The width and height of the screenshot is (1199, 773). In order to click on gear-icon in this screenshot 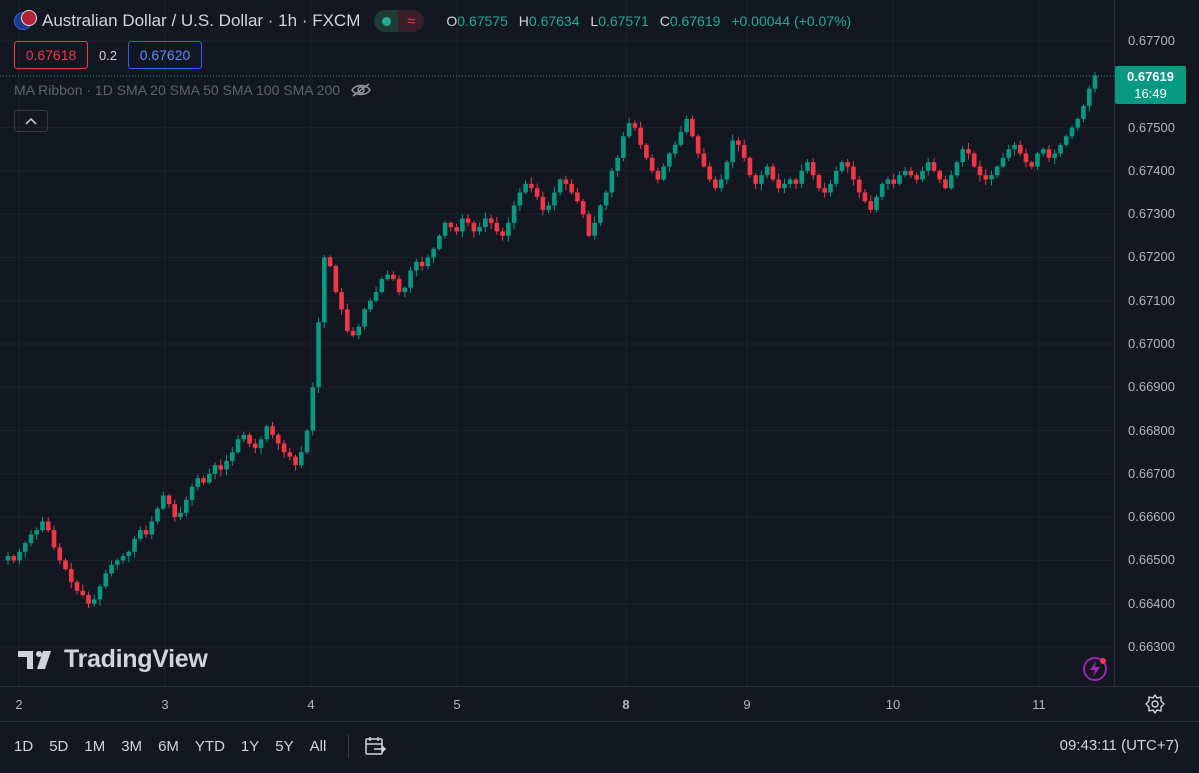, I will do `click(1155, 704)`.